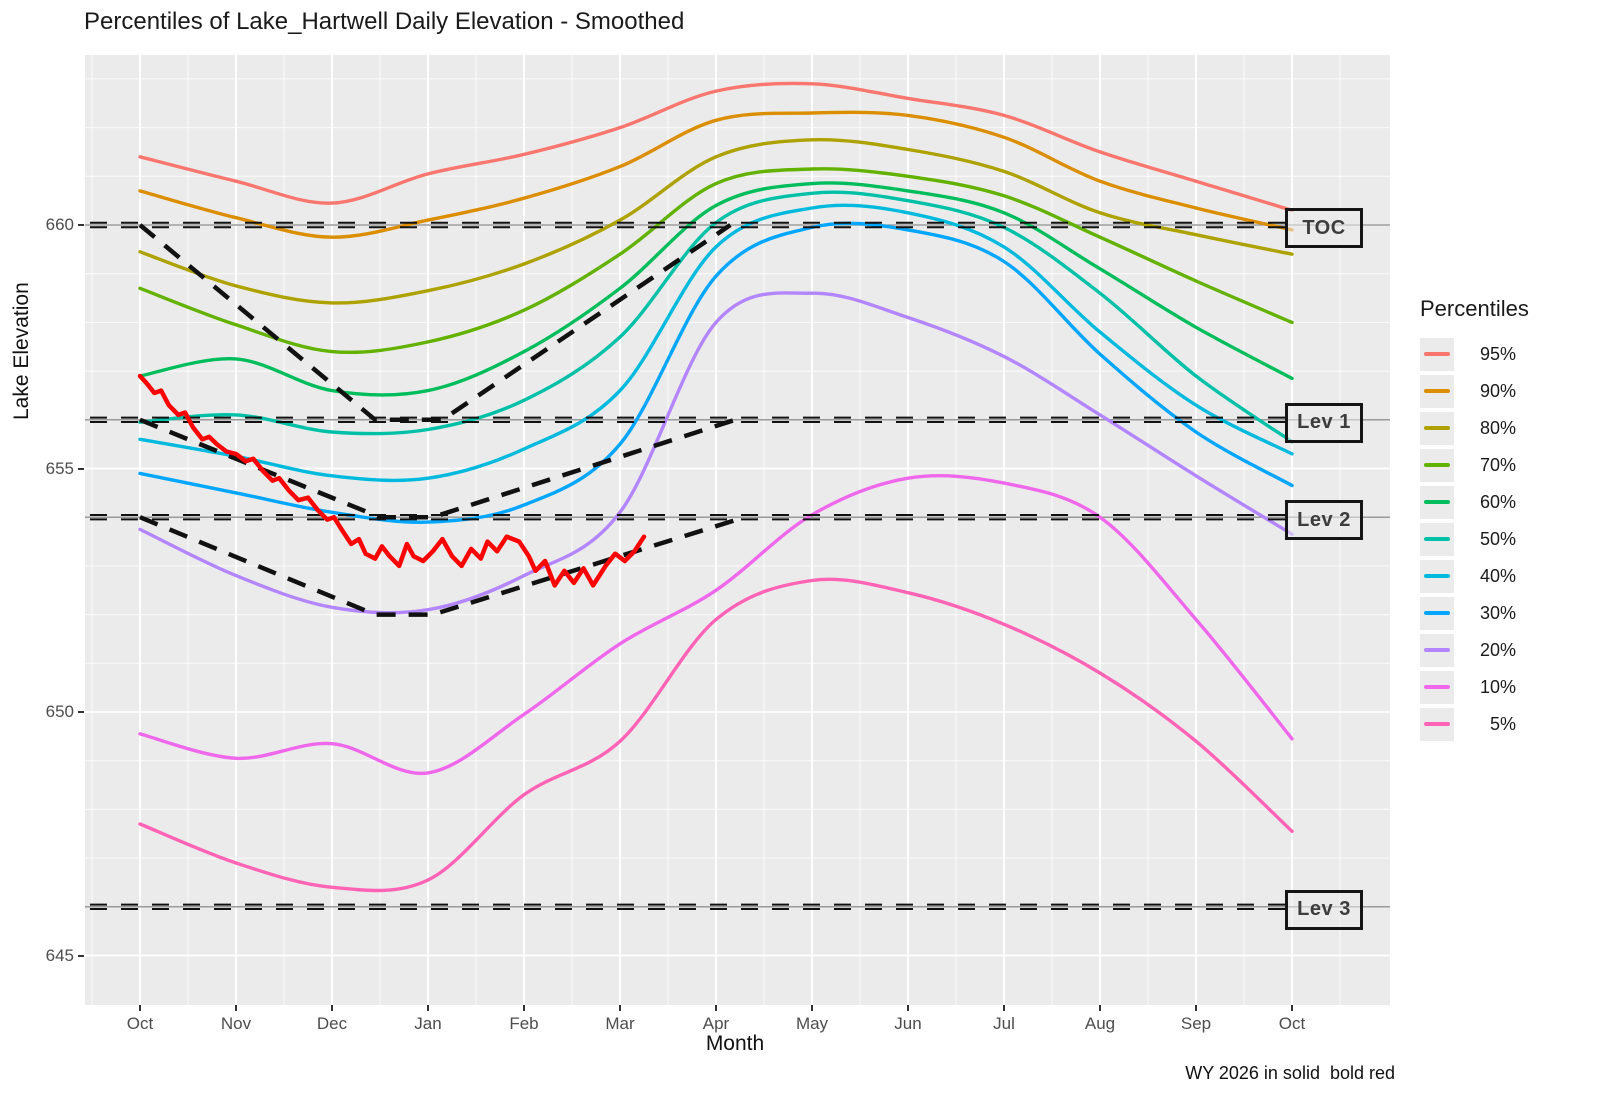  Describe the element at coordinates (59, 468) in the screenshot. I see `y-tick-label: 655` at that location.